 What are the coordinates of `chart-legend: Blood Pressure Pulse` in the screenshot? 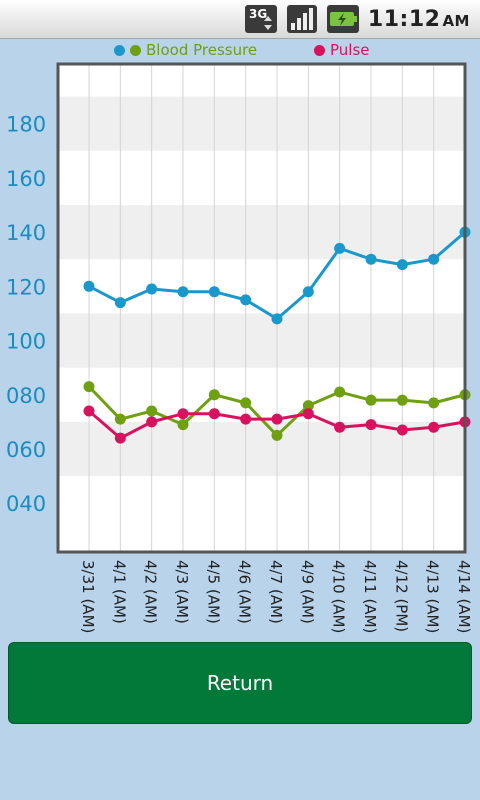 It's located at (240, 51).